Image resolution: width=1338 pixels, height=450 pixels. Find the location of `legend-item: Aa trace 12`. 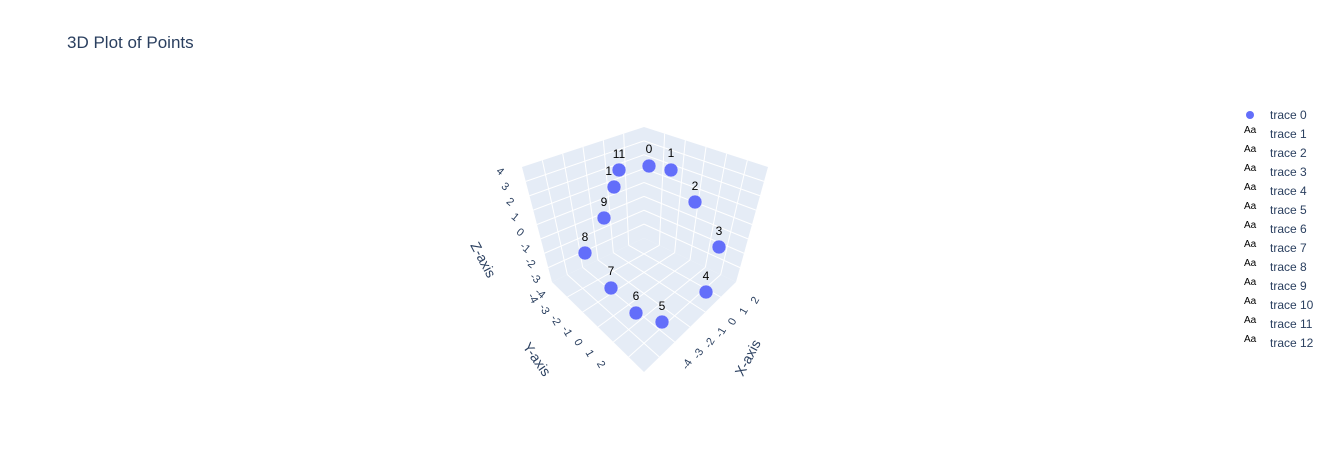

legend-item: Aa trace 12 is located at coordinates (1289, 343).